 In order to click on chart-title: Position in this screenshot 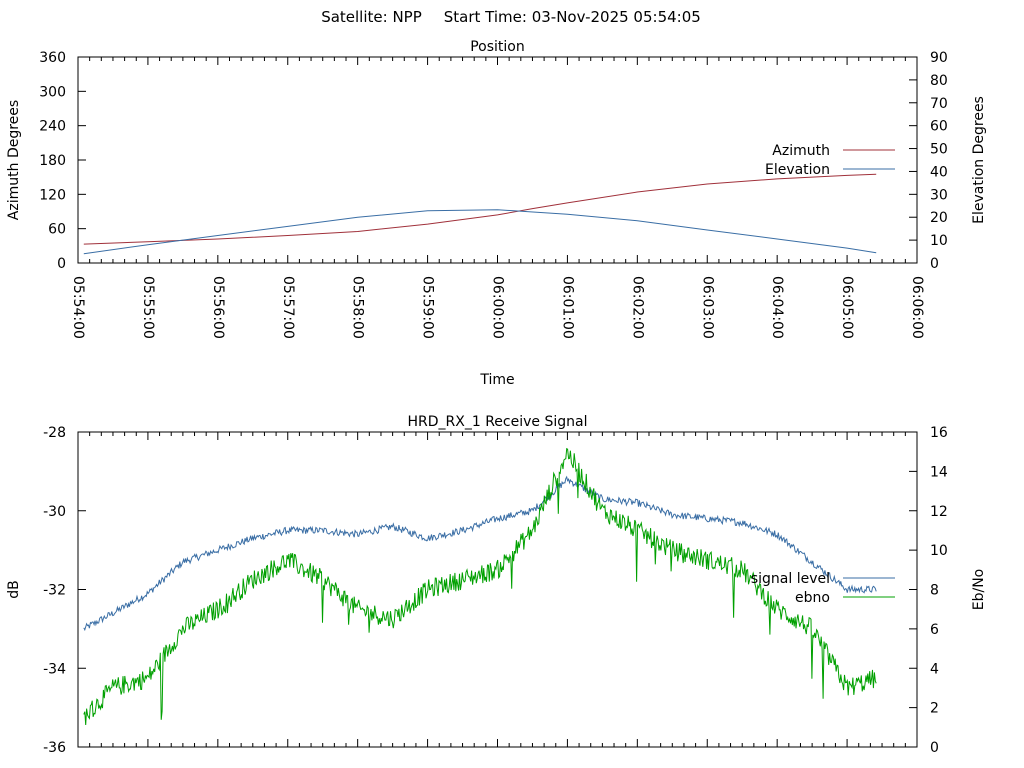, I will do `click(497, 47)`.